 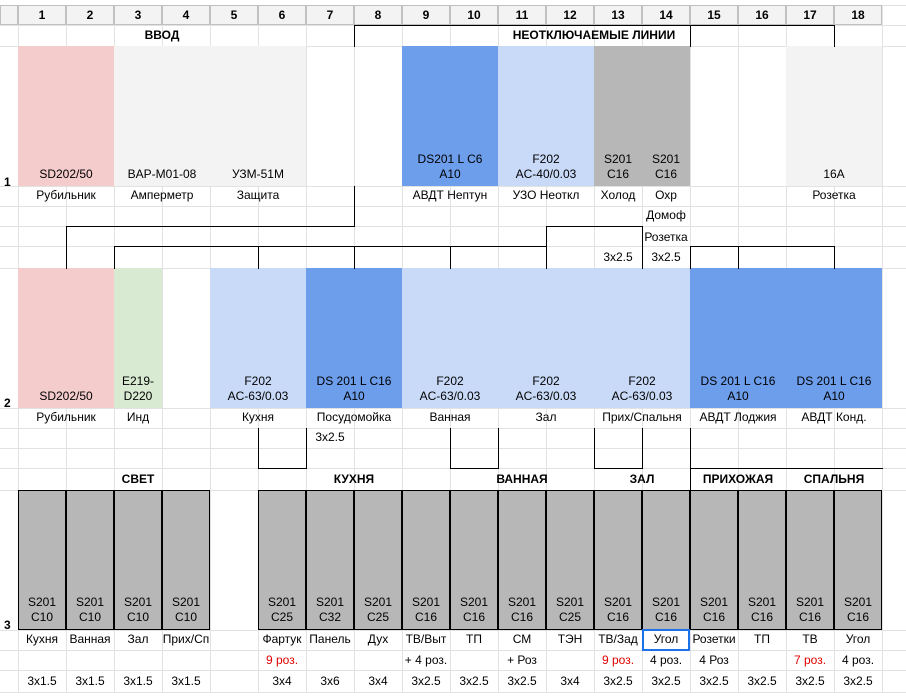 I want to click on row1-device-2: УЗМ-51М, so click(x=258, y=116).